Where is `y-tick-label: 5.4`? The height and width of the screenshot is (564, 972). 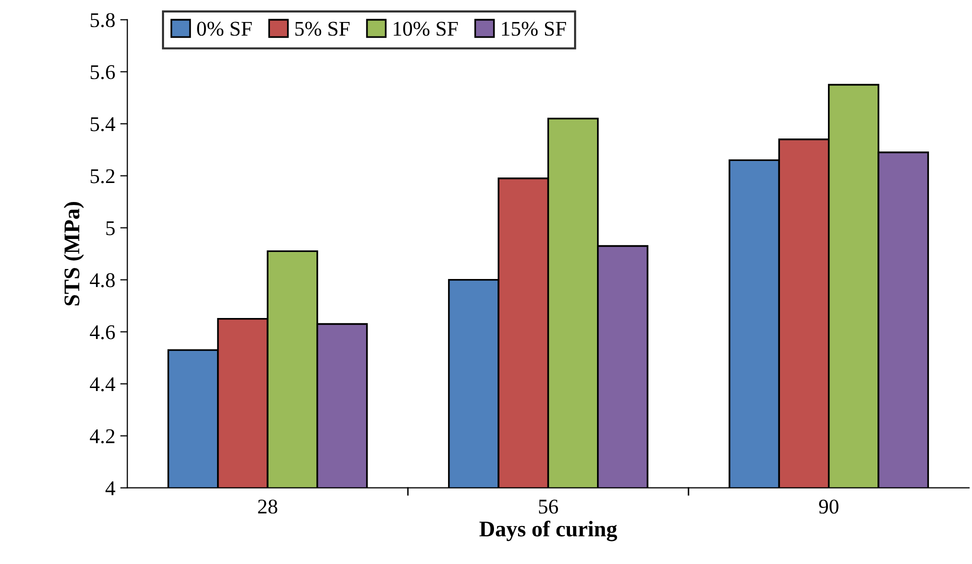
y-tick-label: 5.4 is located at coordinates (103, 124).